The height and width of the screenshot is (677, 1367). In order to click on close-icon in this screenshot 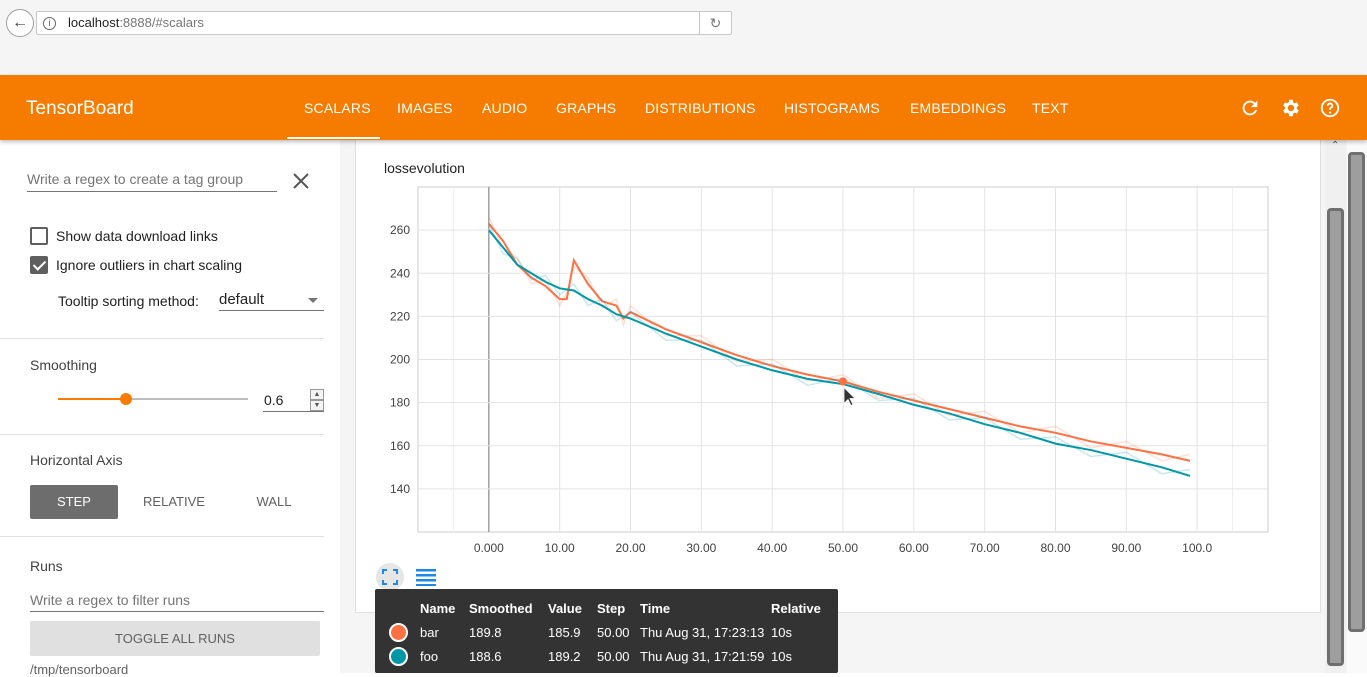, I will do `click(301, 181)`.